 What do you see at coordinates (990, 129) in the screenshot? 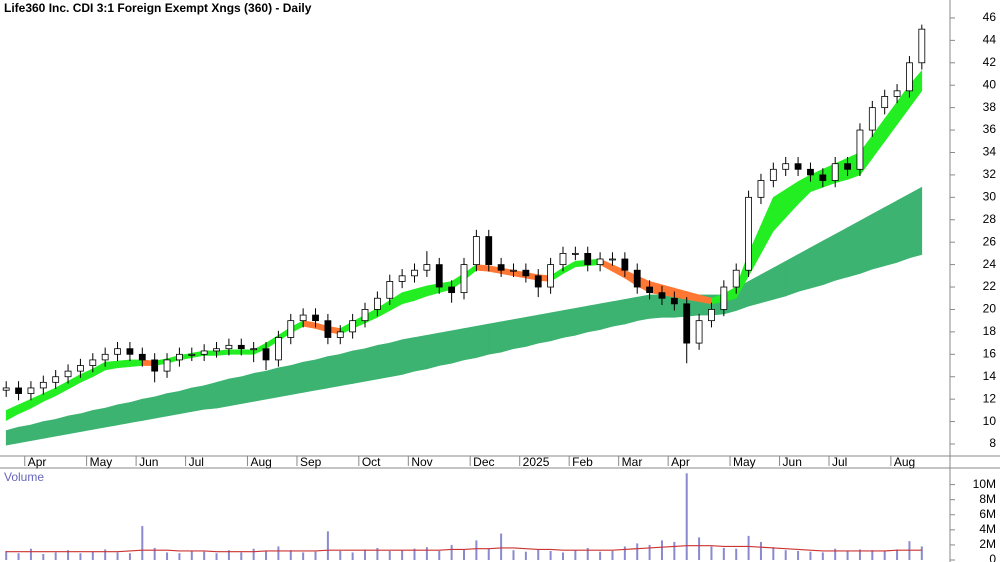
I see `y-tick-label: 36` at bounding box center [990, 129].